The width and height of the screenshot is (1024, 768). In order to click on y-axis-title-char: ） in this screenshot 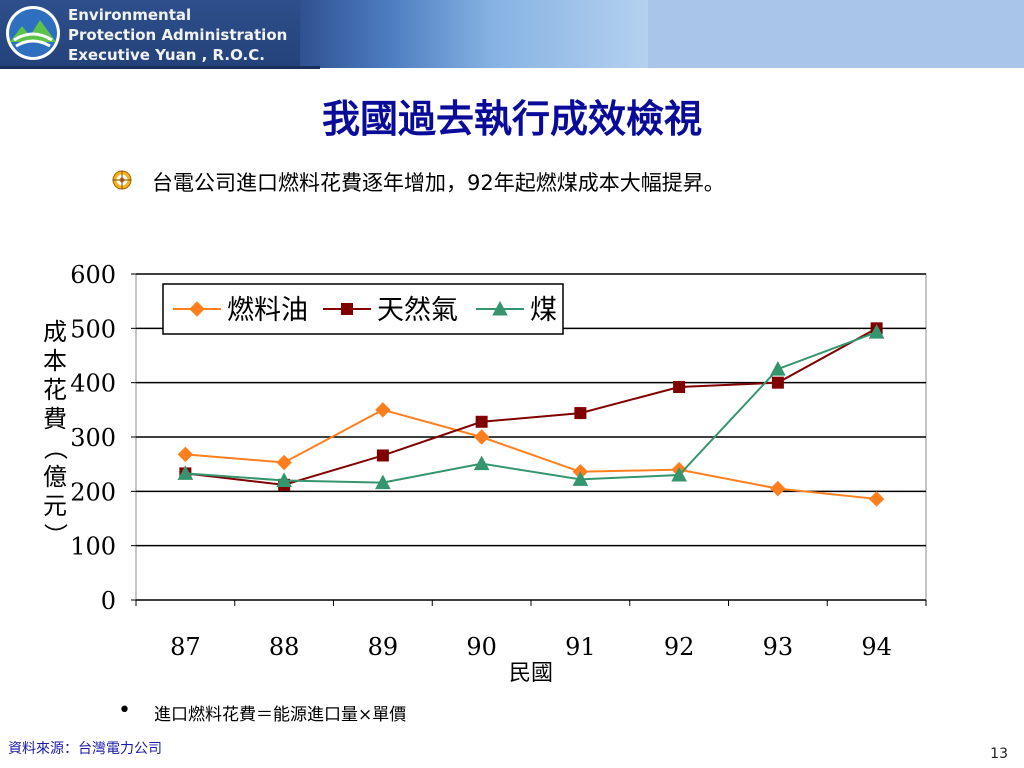, I will do `click(55, 535)`.